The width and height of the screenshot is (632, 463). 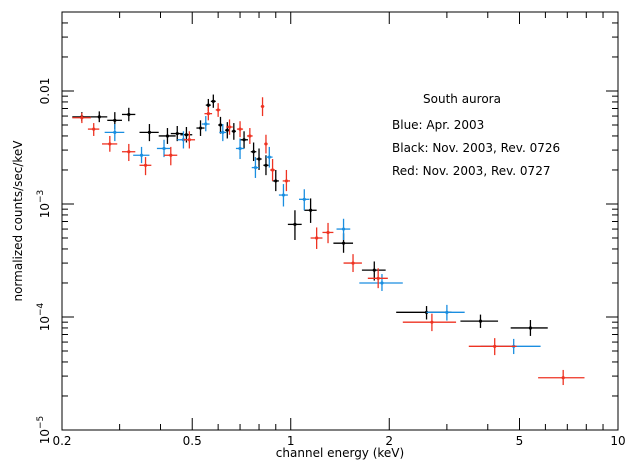 What do you see at coordinates (44, 204) in the screenshot?
I see `y-tick-label: 10−3` at bounding box center [44, 204].